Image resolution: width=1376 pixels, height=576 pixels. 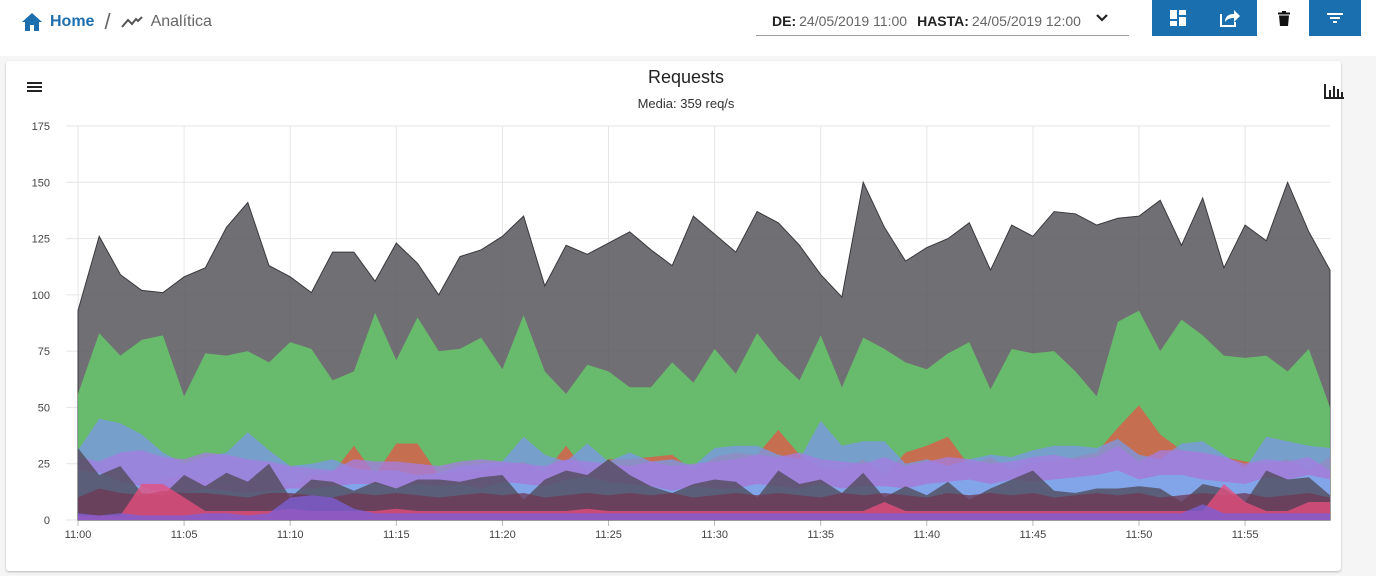 I want to click on toolbar-button-group, so click(x=1204, y=18).